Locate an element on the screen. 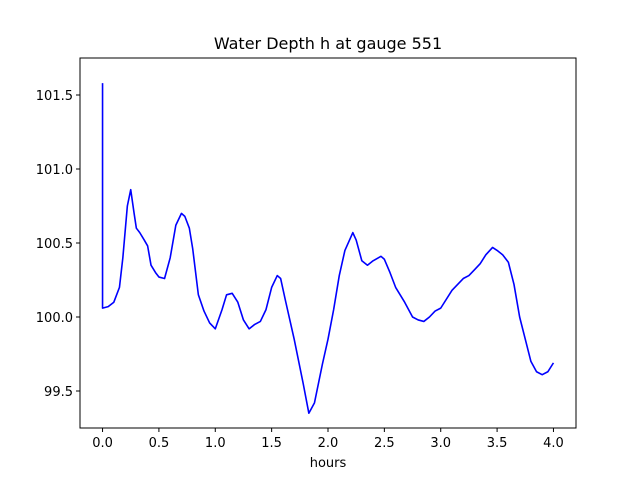  chart-title: Water Depth h at gauge 551 is located at coordinates (328, 43).